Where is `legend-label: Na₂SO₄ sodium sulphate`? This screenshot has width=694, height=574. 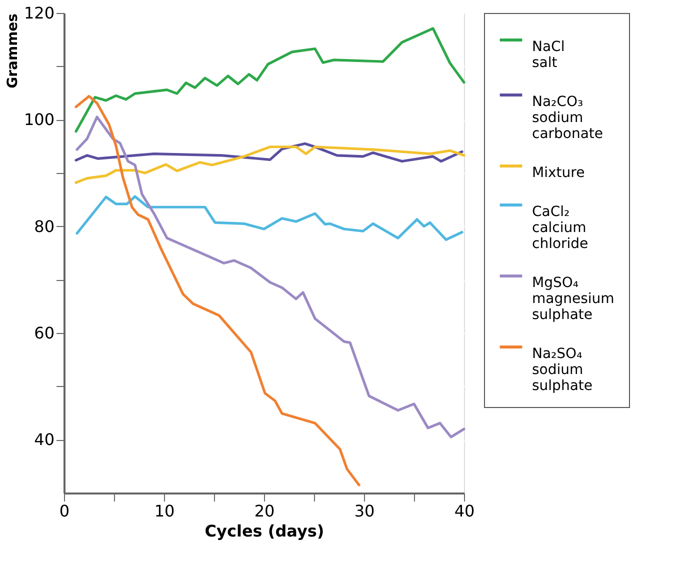 legend-label: Na₂SO₄ sodium sulphate is located at coordinates (562, 370).